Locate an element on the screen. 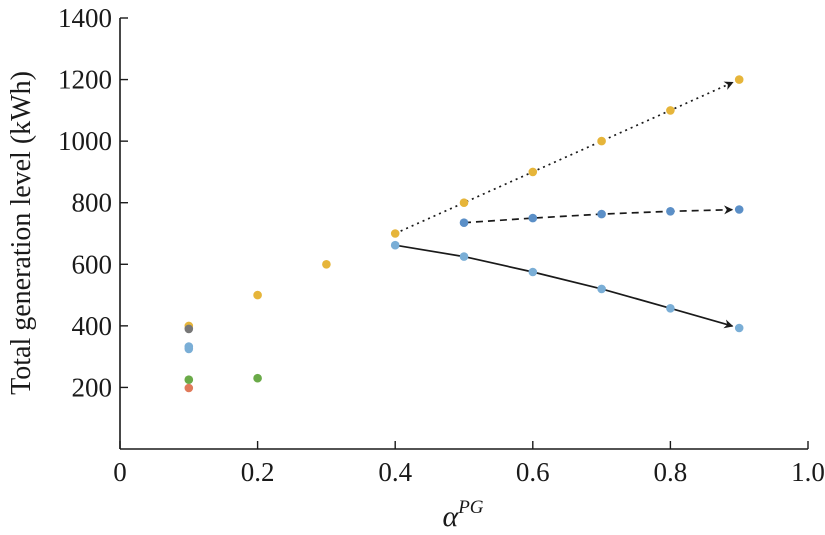 This screenshot has width=825, height=535. solid-trend-arrow is located at coordinates (564, 286).